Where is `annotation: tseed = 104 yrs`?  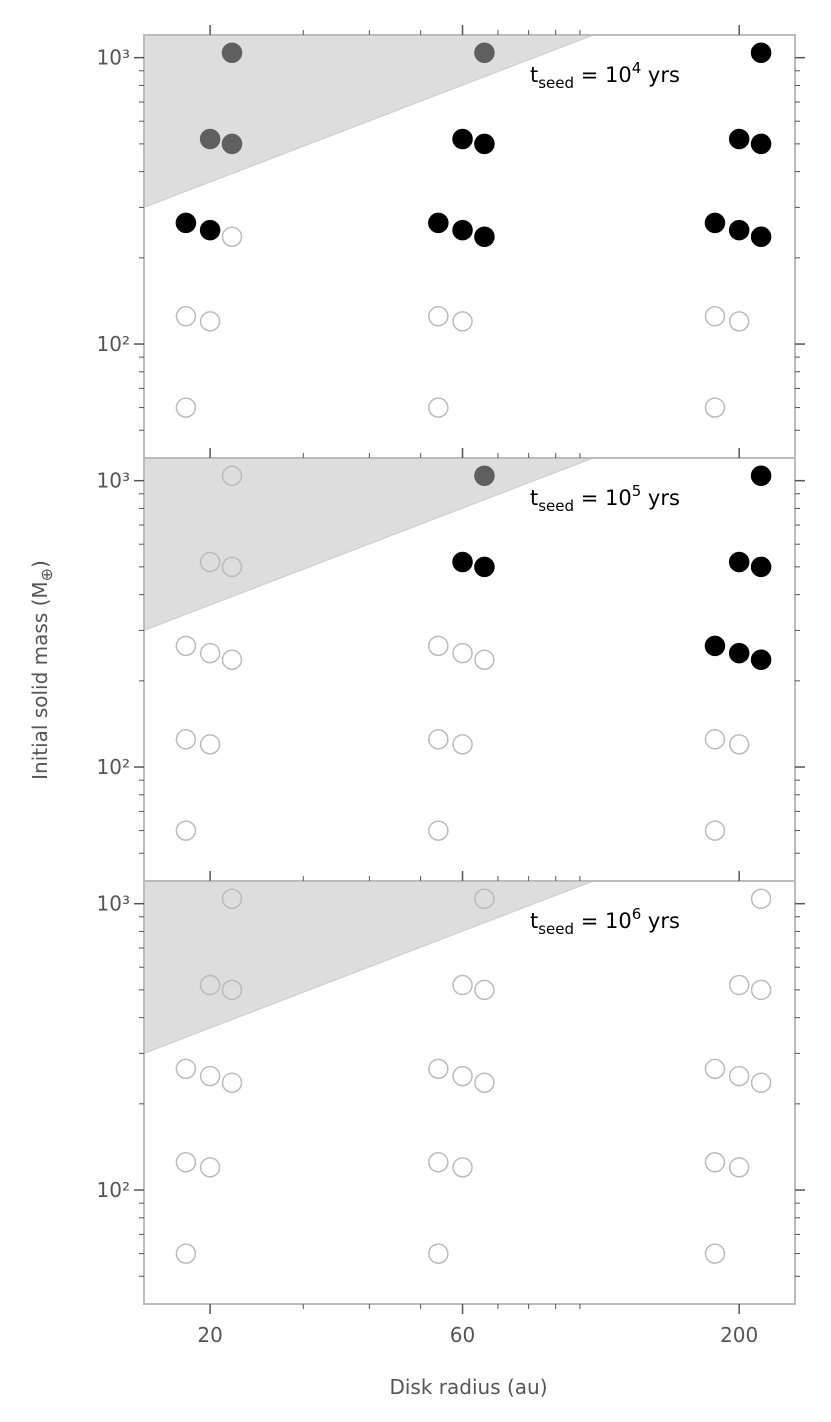 annotation: tseed = 104 yrs is located at coordinates (605, 75).